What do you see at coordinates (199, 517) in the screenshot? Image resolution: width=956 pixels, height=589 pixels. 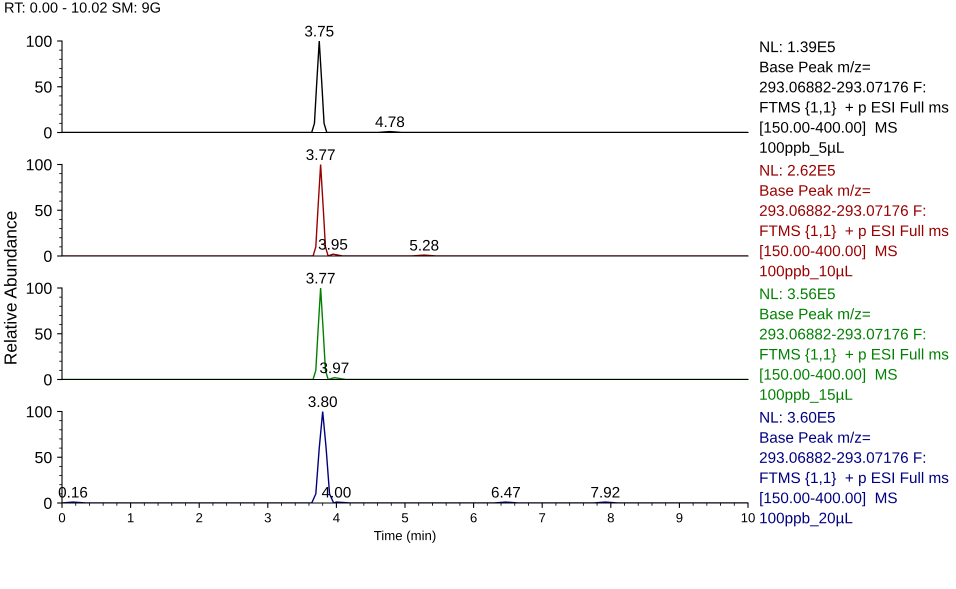 I see `x-tick-label: 2` at bounding box center [199, 517].